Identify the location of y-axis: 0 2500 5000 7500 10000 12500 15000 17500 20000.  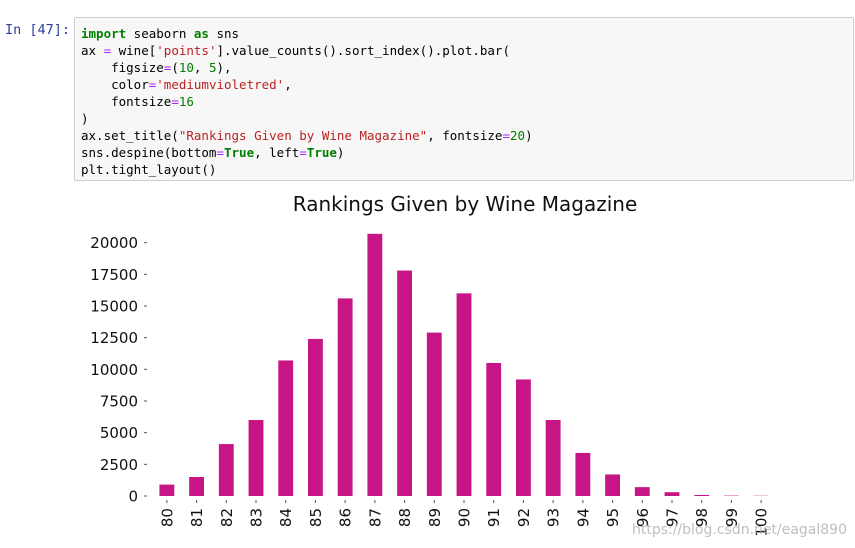
(118, 370).